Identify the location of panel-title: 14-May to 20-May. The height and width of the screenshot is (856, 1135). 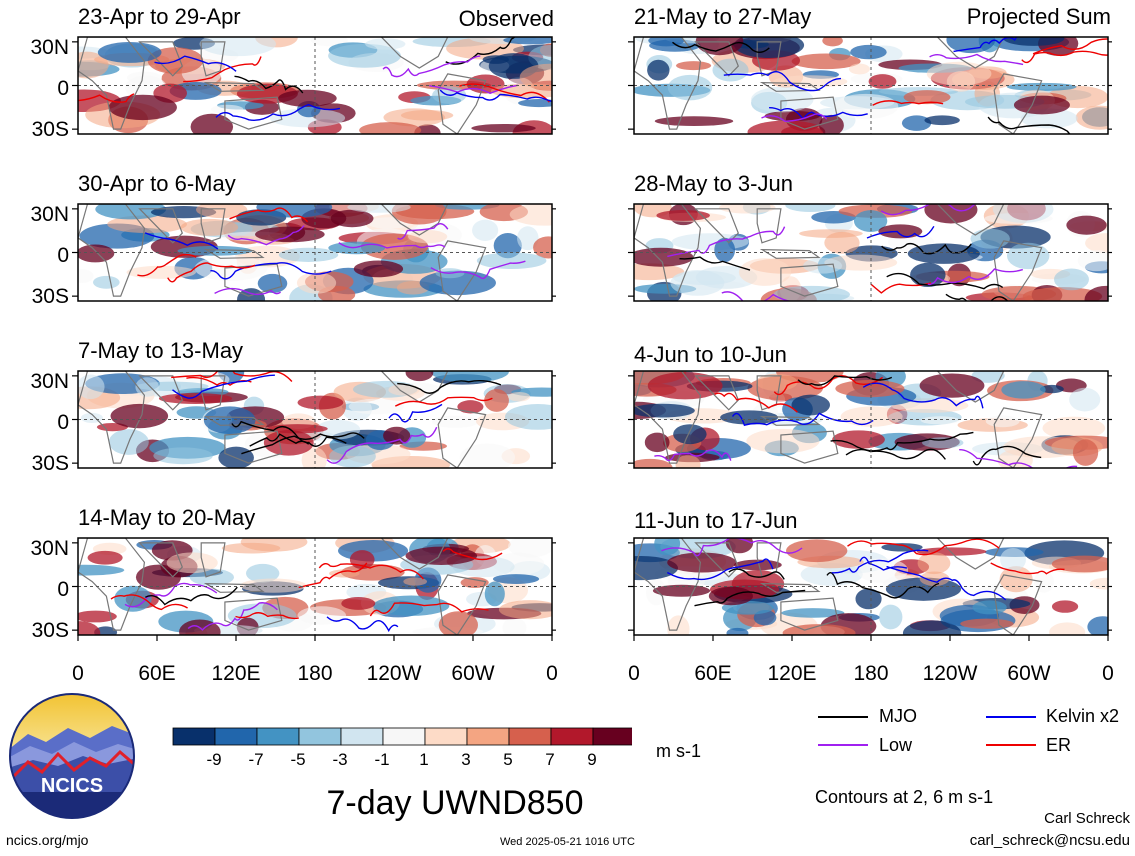
(167, 517).